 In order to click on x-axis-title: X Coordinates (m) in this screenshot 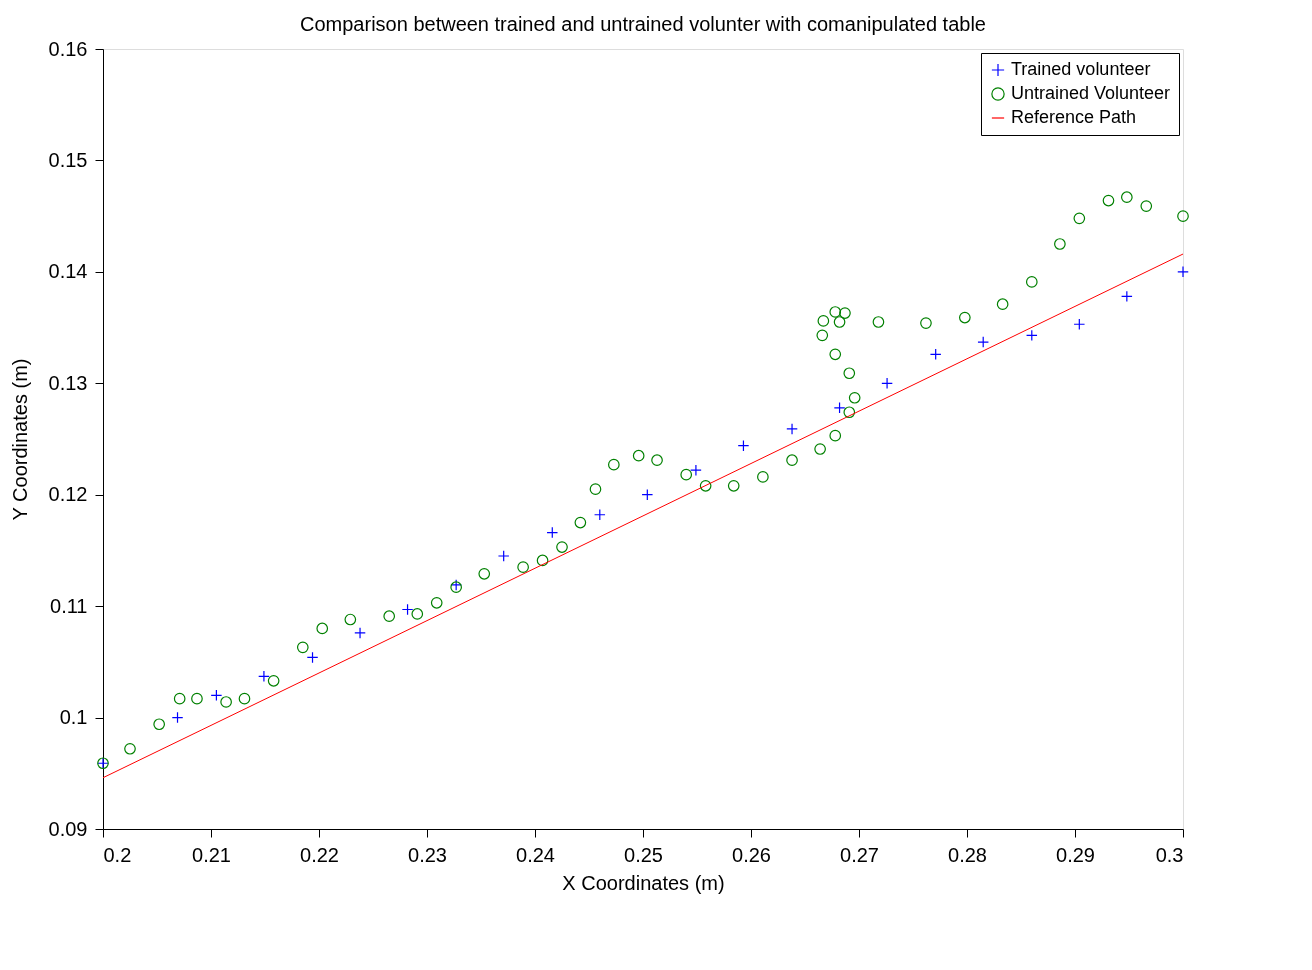, I will do `click(643, 882)`.